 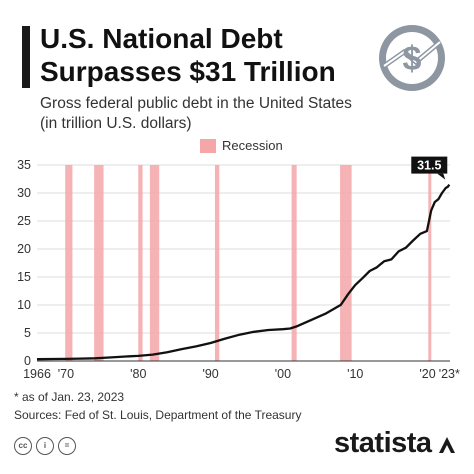 I want to click on cc-icon: cc, so click(x=23, y=446).